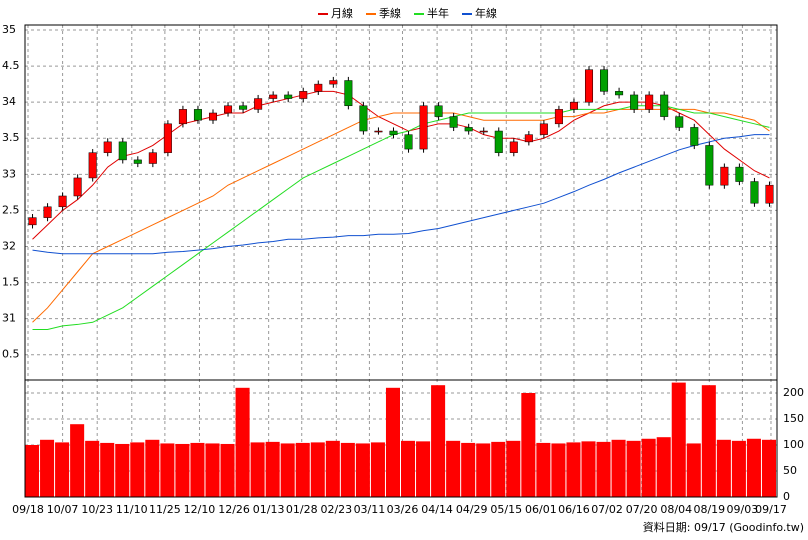 This screenshot has width=808, height=540. What do you see at coordinates (132, 509) in the screenshot?
I see `x-tick-label: 11/10` at bounding box center [132, 509].